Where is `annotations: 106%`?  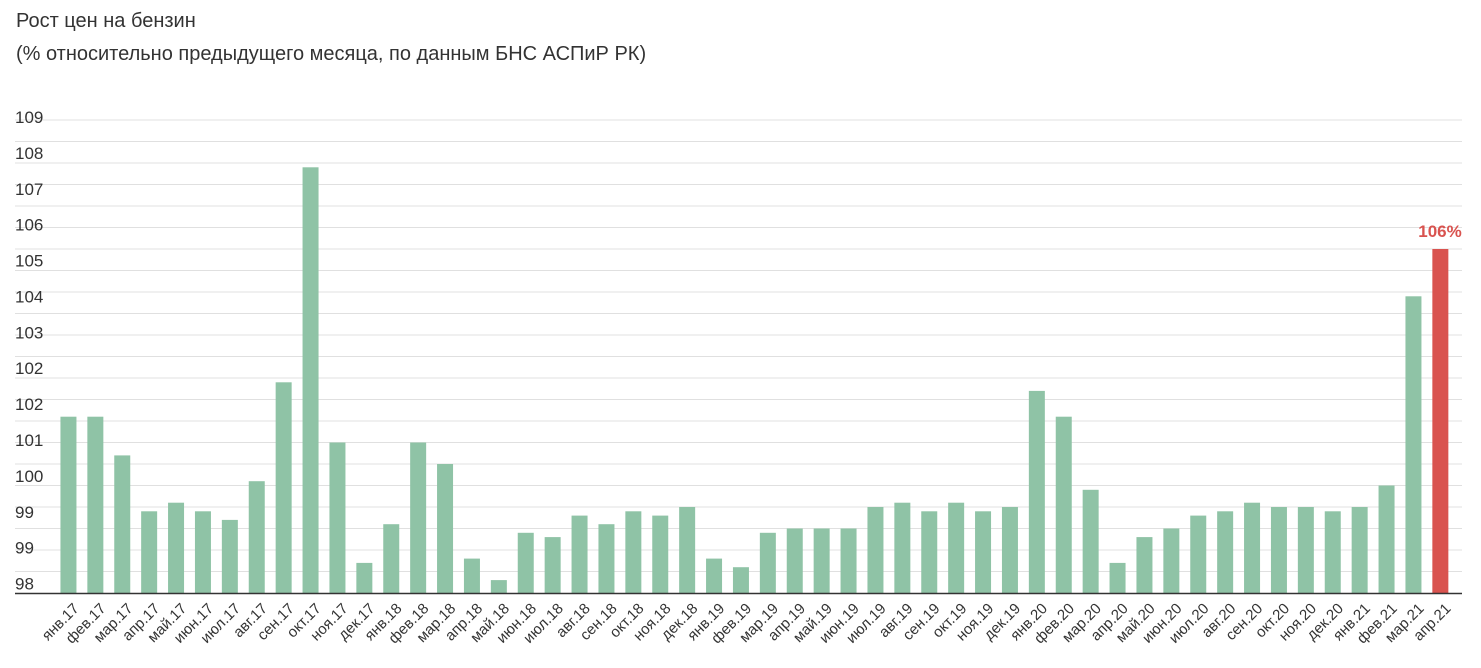
annotations: 106% is located at coordinates (1439, 231).